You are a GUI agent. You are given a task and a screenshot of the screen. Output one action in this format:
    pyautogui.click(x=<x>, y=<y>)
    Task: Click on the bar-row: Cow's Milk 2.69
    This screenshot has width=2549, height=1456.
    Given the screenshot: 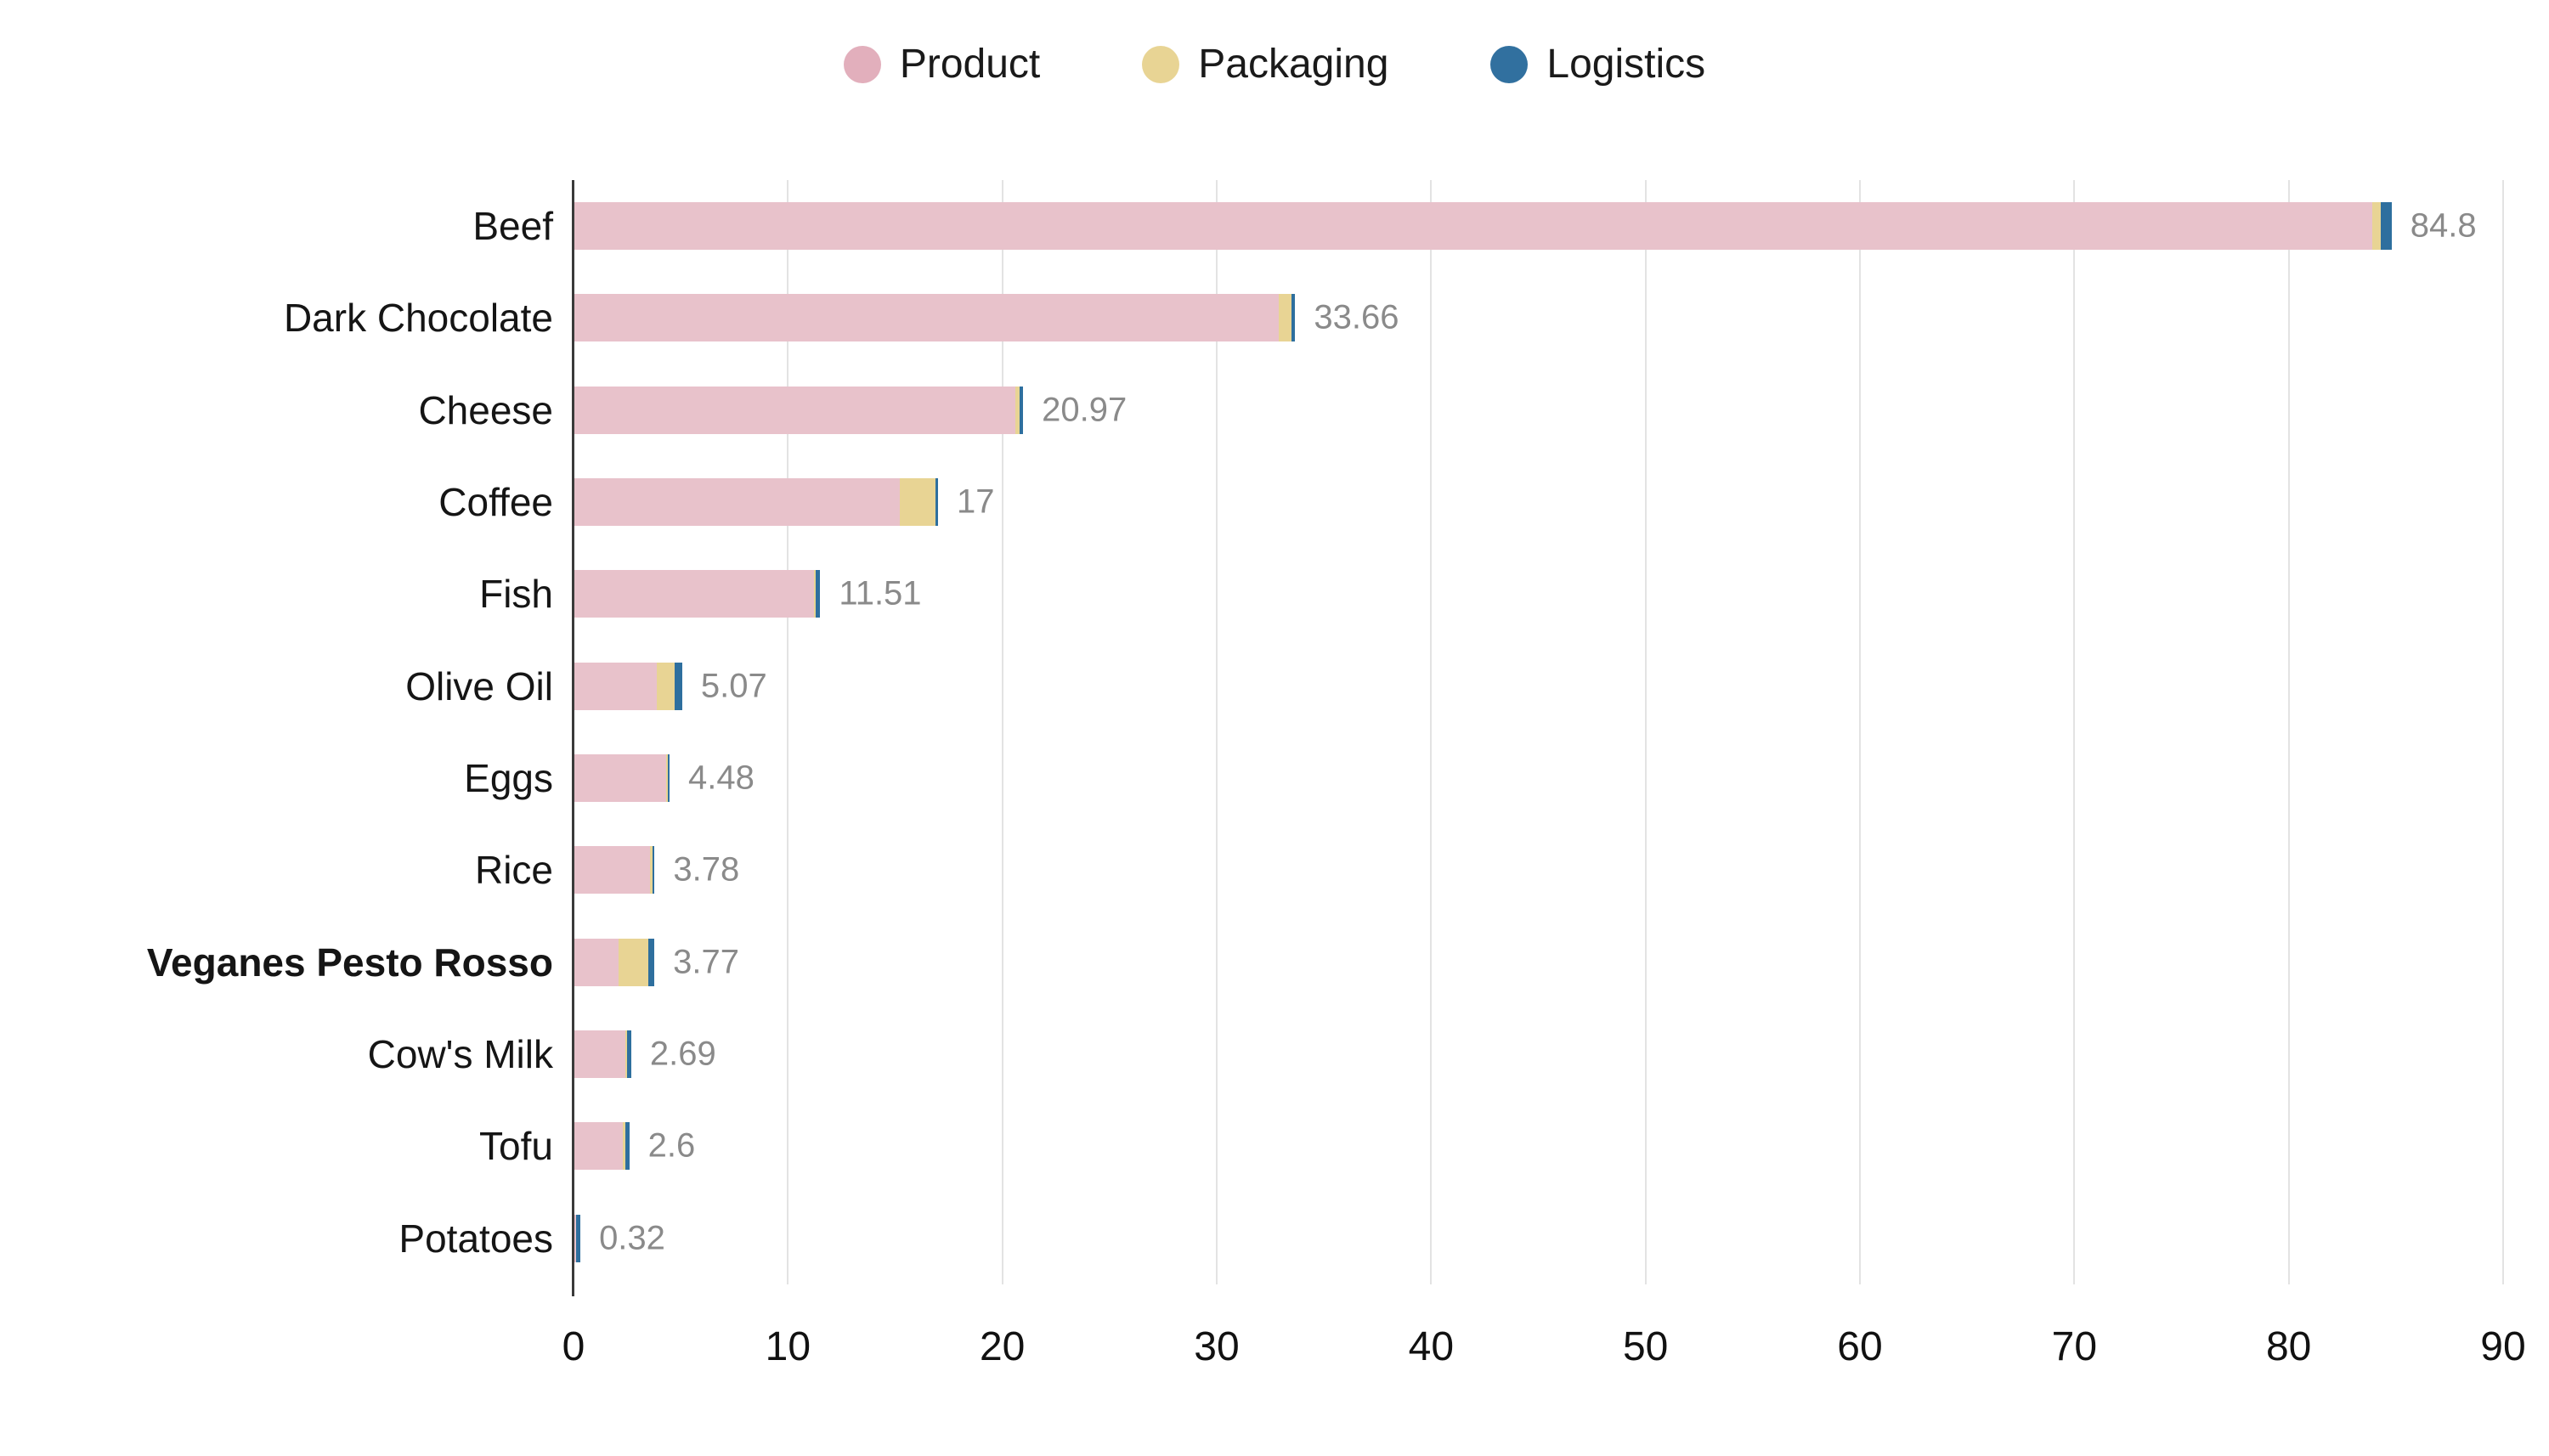 What is the action you would take?
    pyautogui.click(x=1435, y=1054)
    